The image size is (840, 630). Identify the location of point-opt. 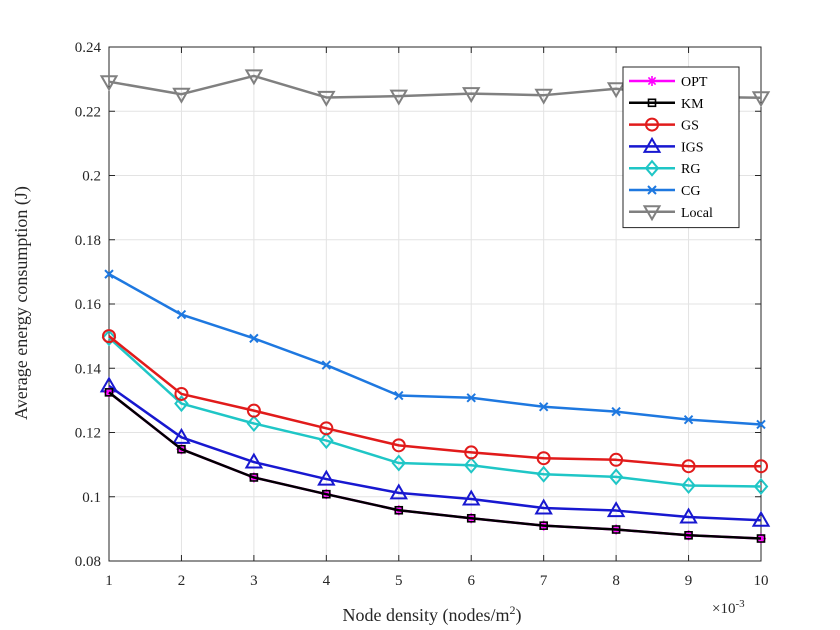
(761, 538).